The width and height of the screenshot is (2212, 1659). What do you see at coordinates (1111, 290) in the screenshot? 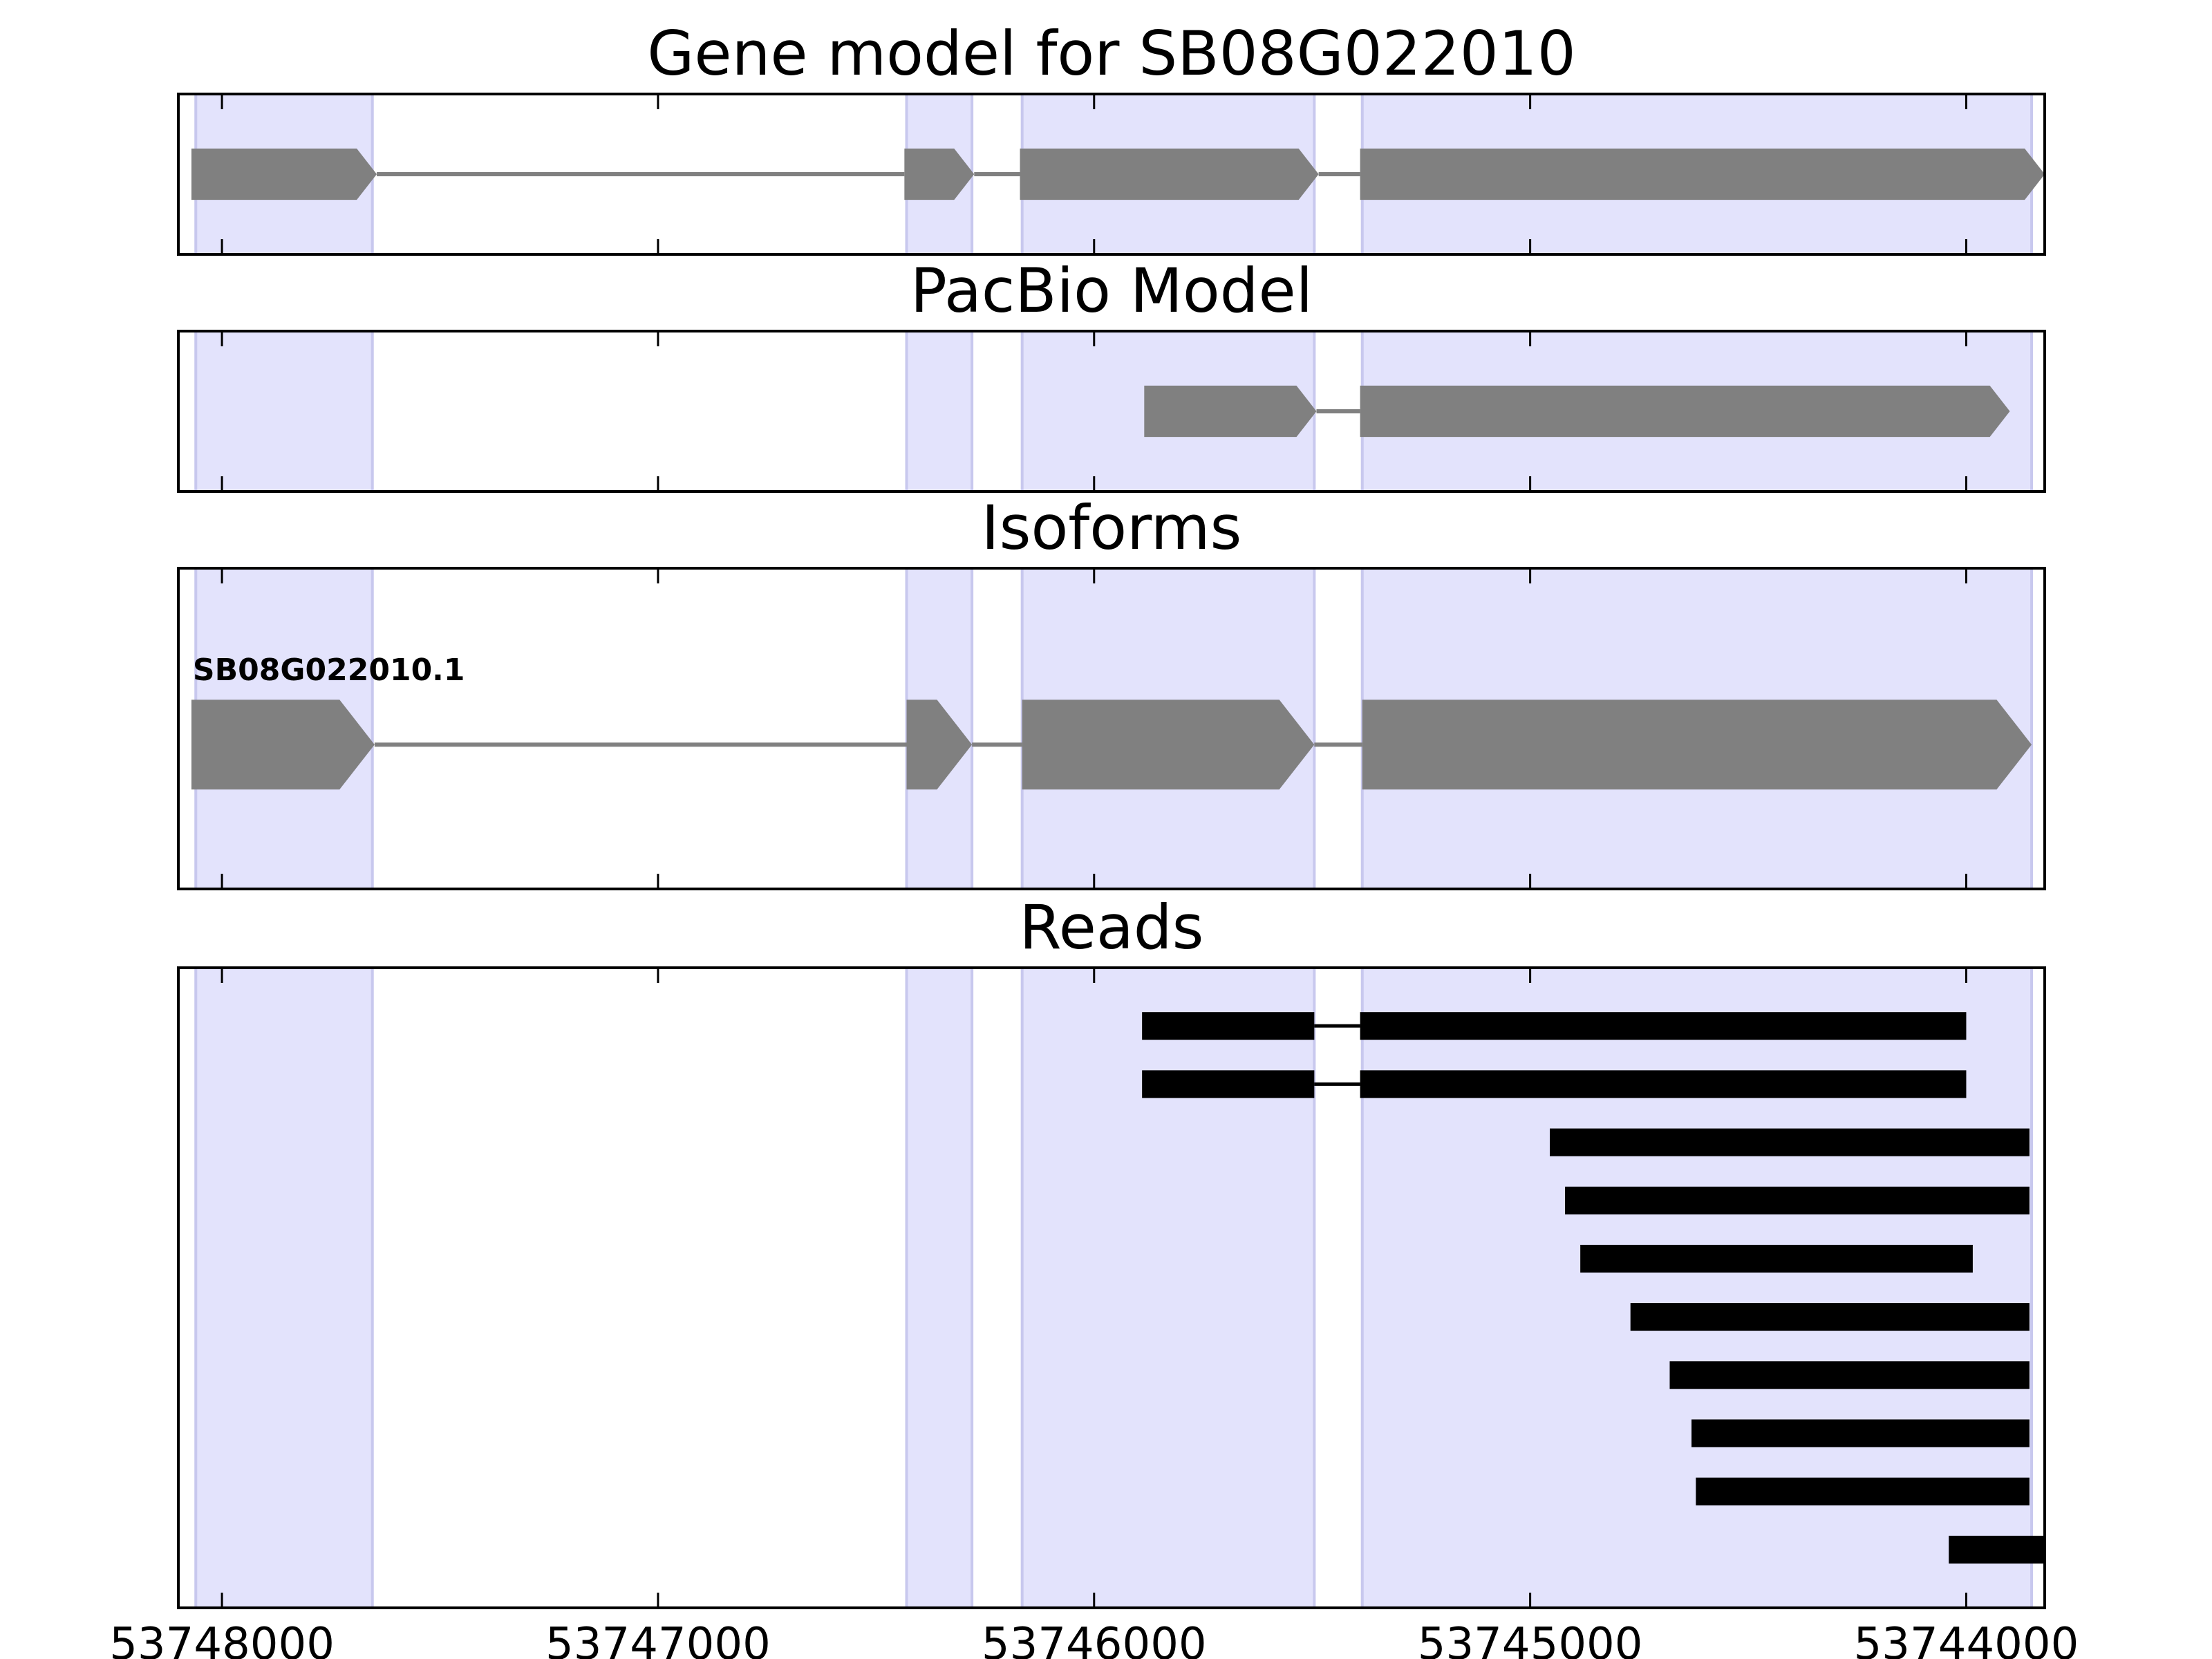
I see `panel-title: PacBio Model` at bounding box center [1111, 290].